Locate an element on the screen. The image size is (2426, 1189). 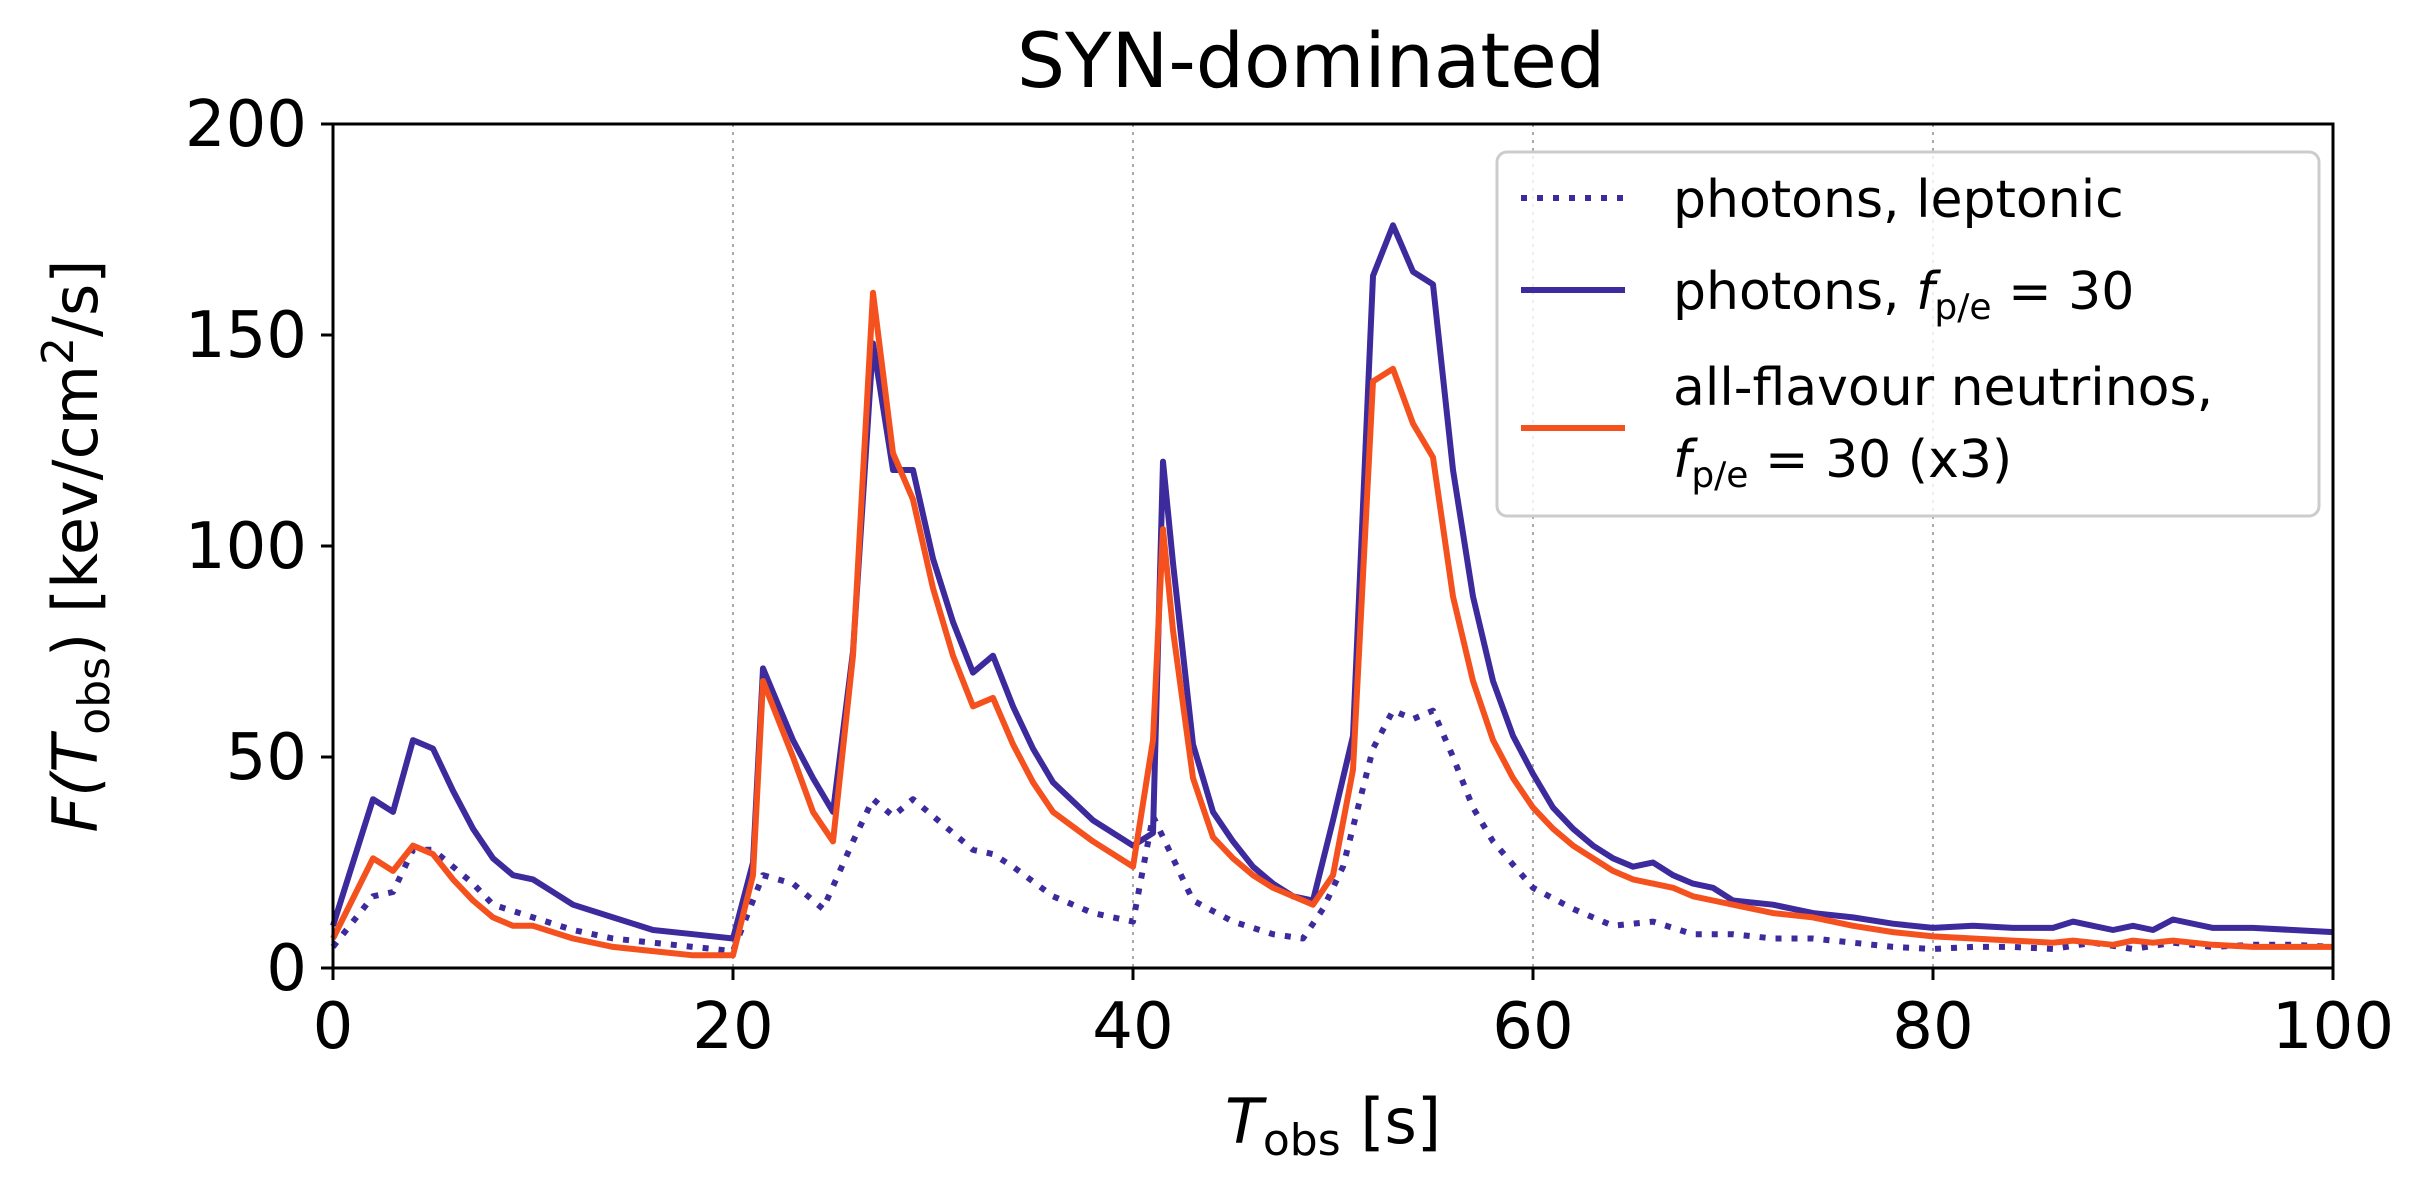
x-axis-label-unit: [s] is located at coordinates (1391, 1121).